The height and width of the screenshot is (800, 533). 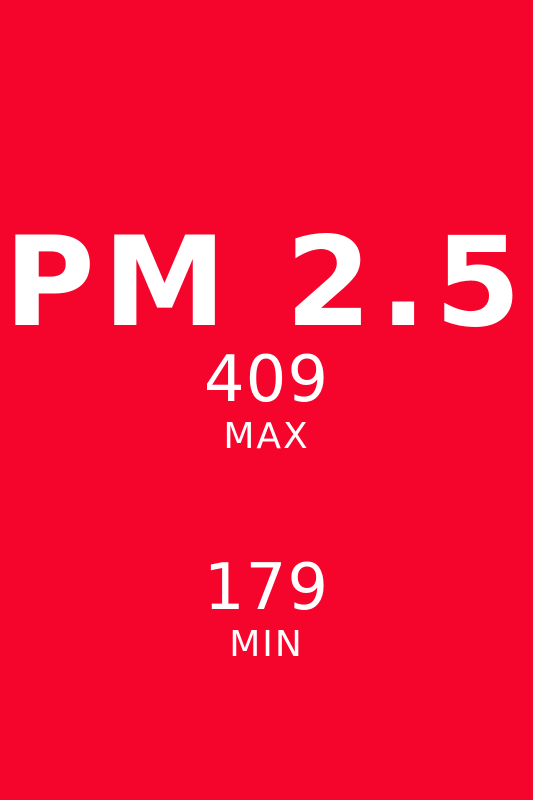 What do you see at coordinates (266, 645) in the screenshot?
I see `min-label: MIN` at bounding box center [266, 645].